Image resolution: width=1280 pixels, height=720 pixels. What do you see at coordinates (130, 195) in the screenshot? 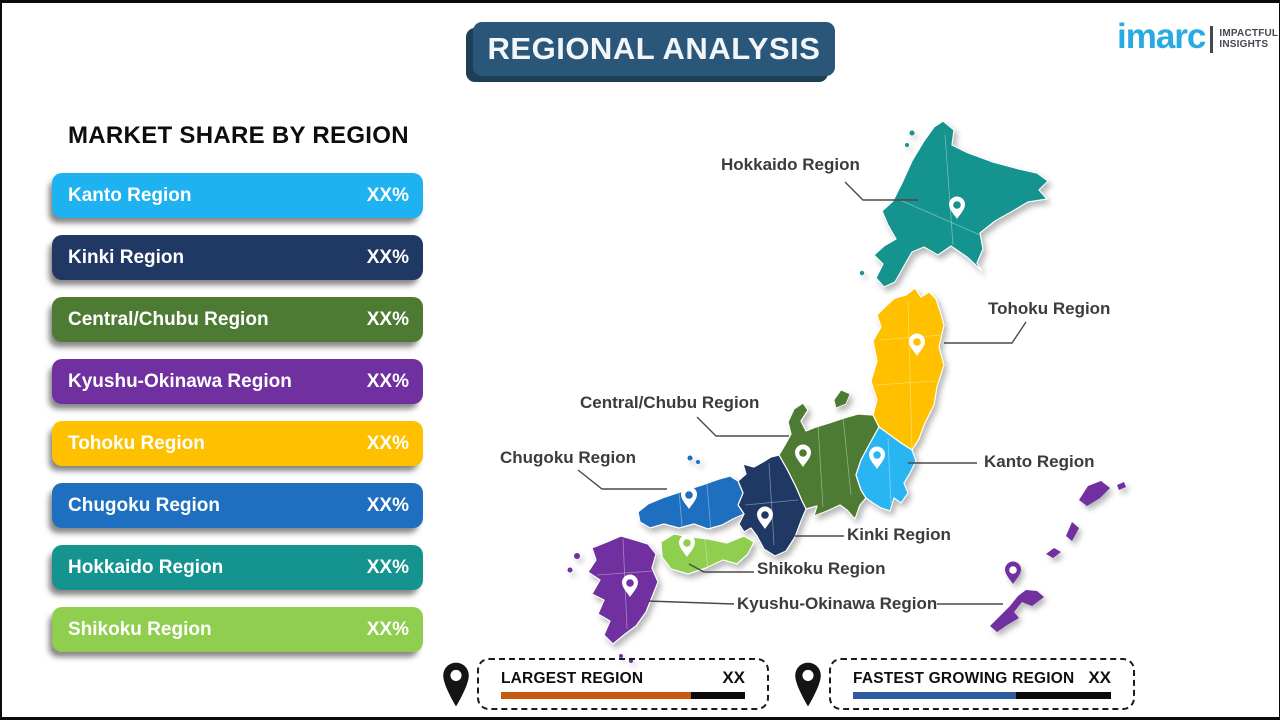
I see `bar-label: Kanto Region` at bounding box center [130, 195].